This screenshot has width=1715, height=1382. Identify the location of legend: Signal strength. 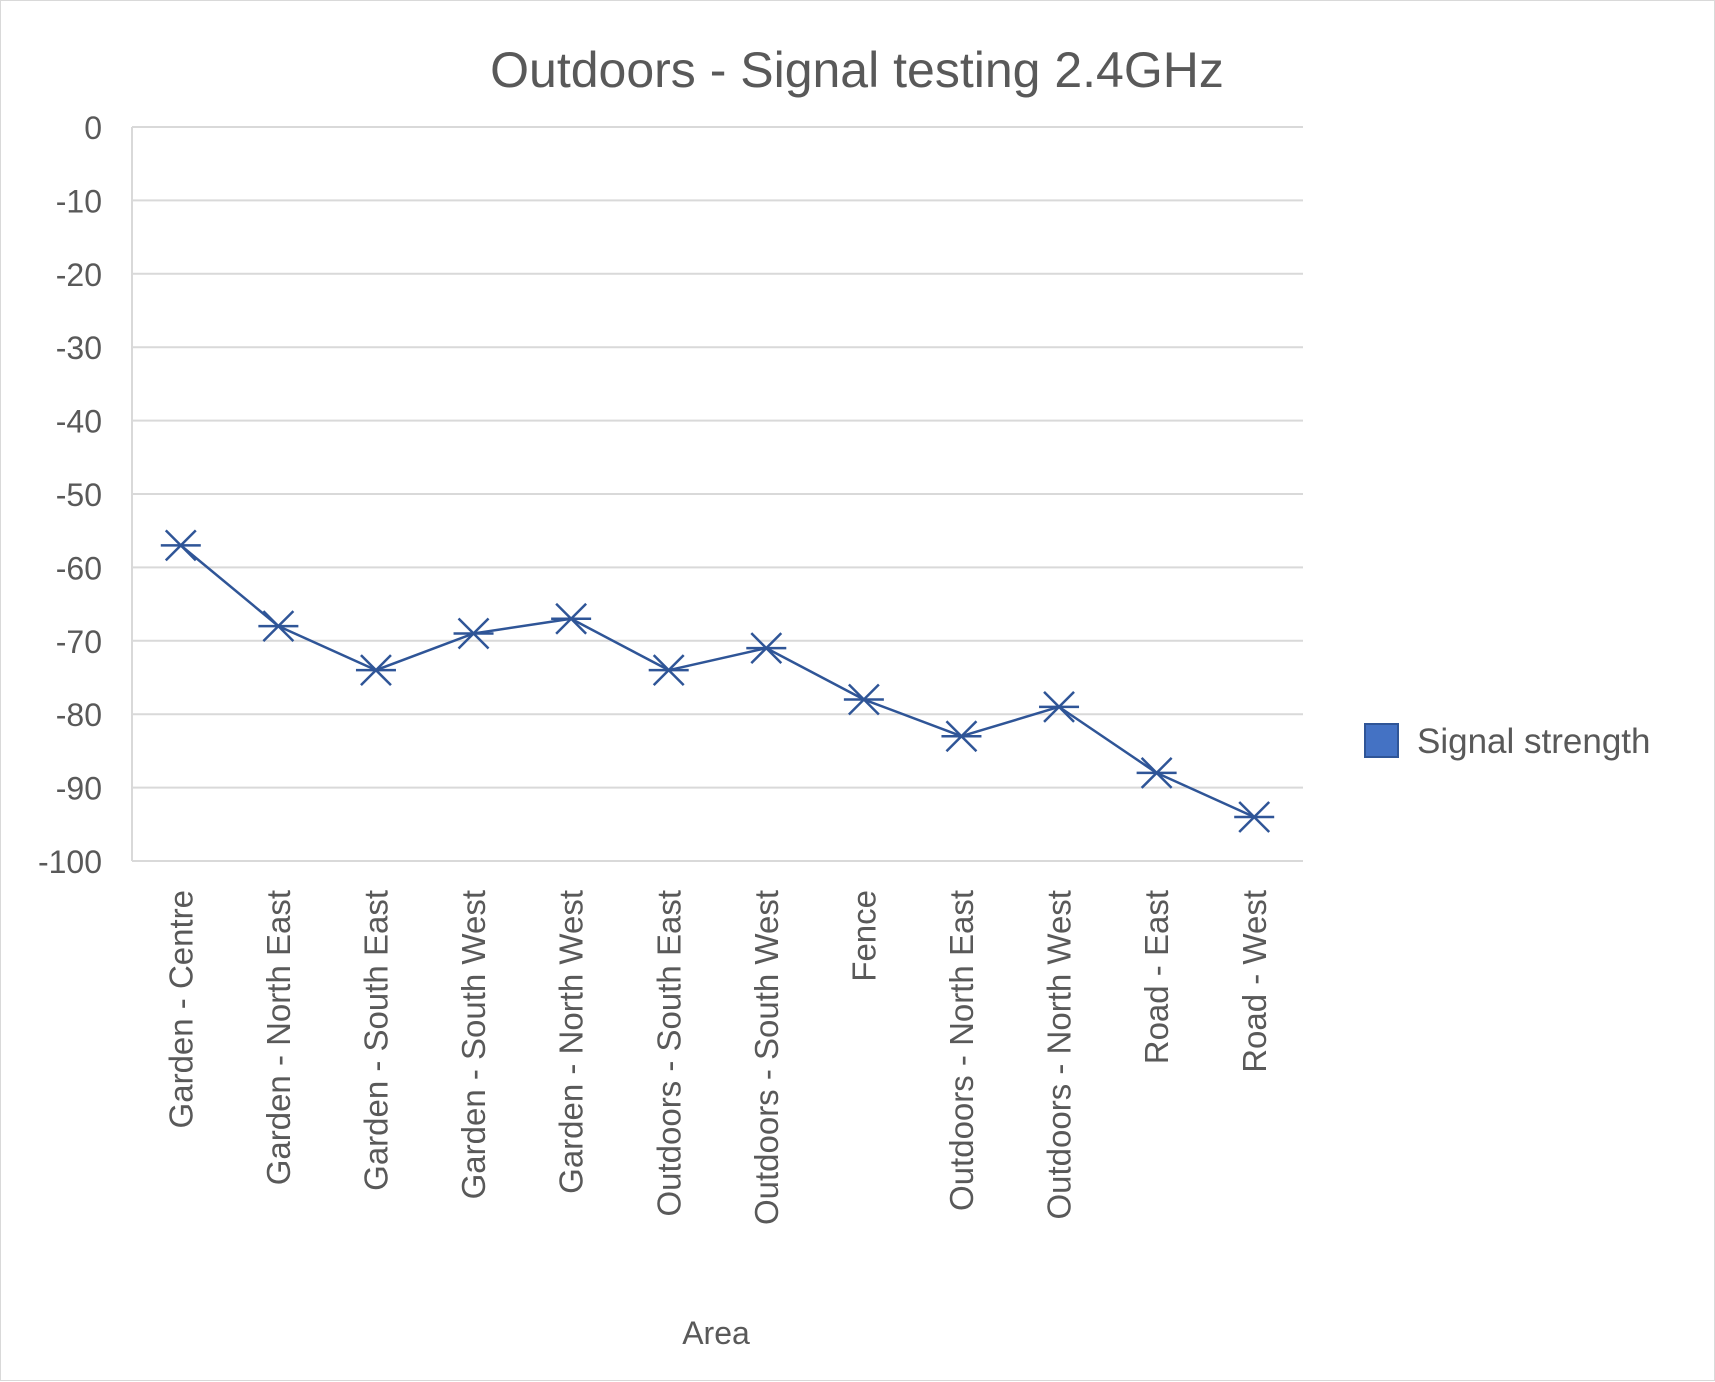
(1507, 741).